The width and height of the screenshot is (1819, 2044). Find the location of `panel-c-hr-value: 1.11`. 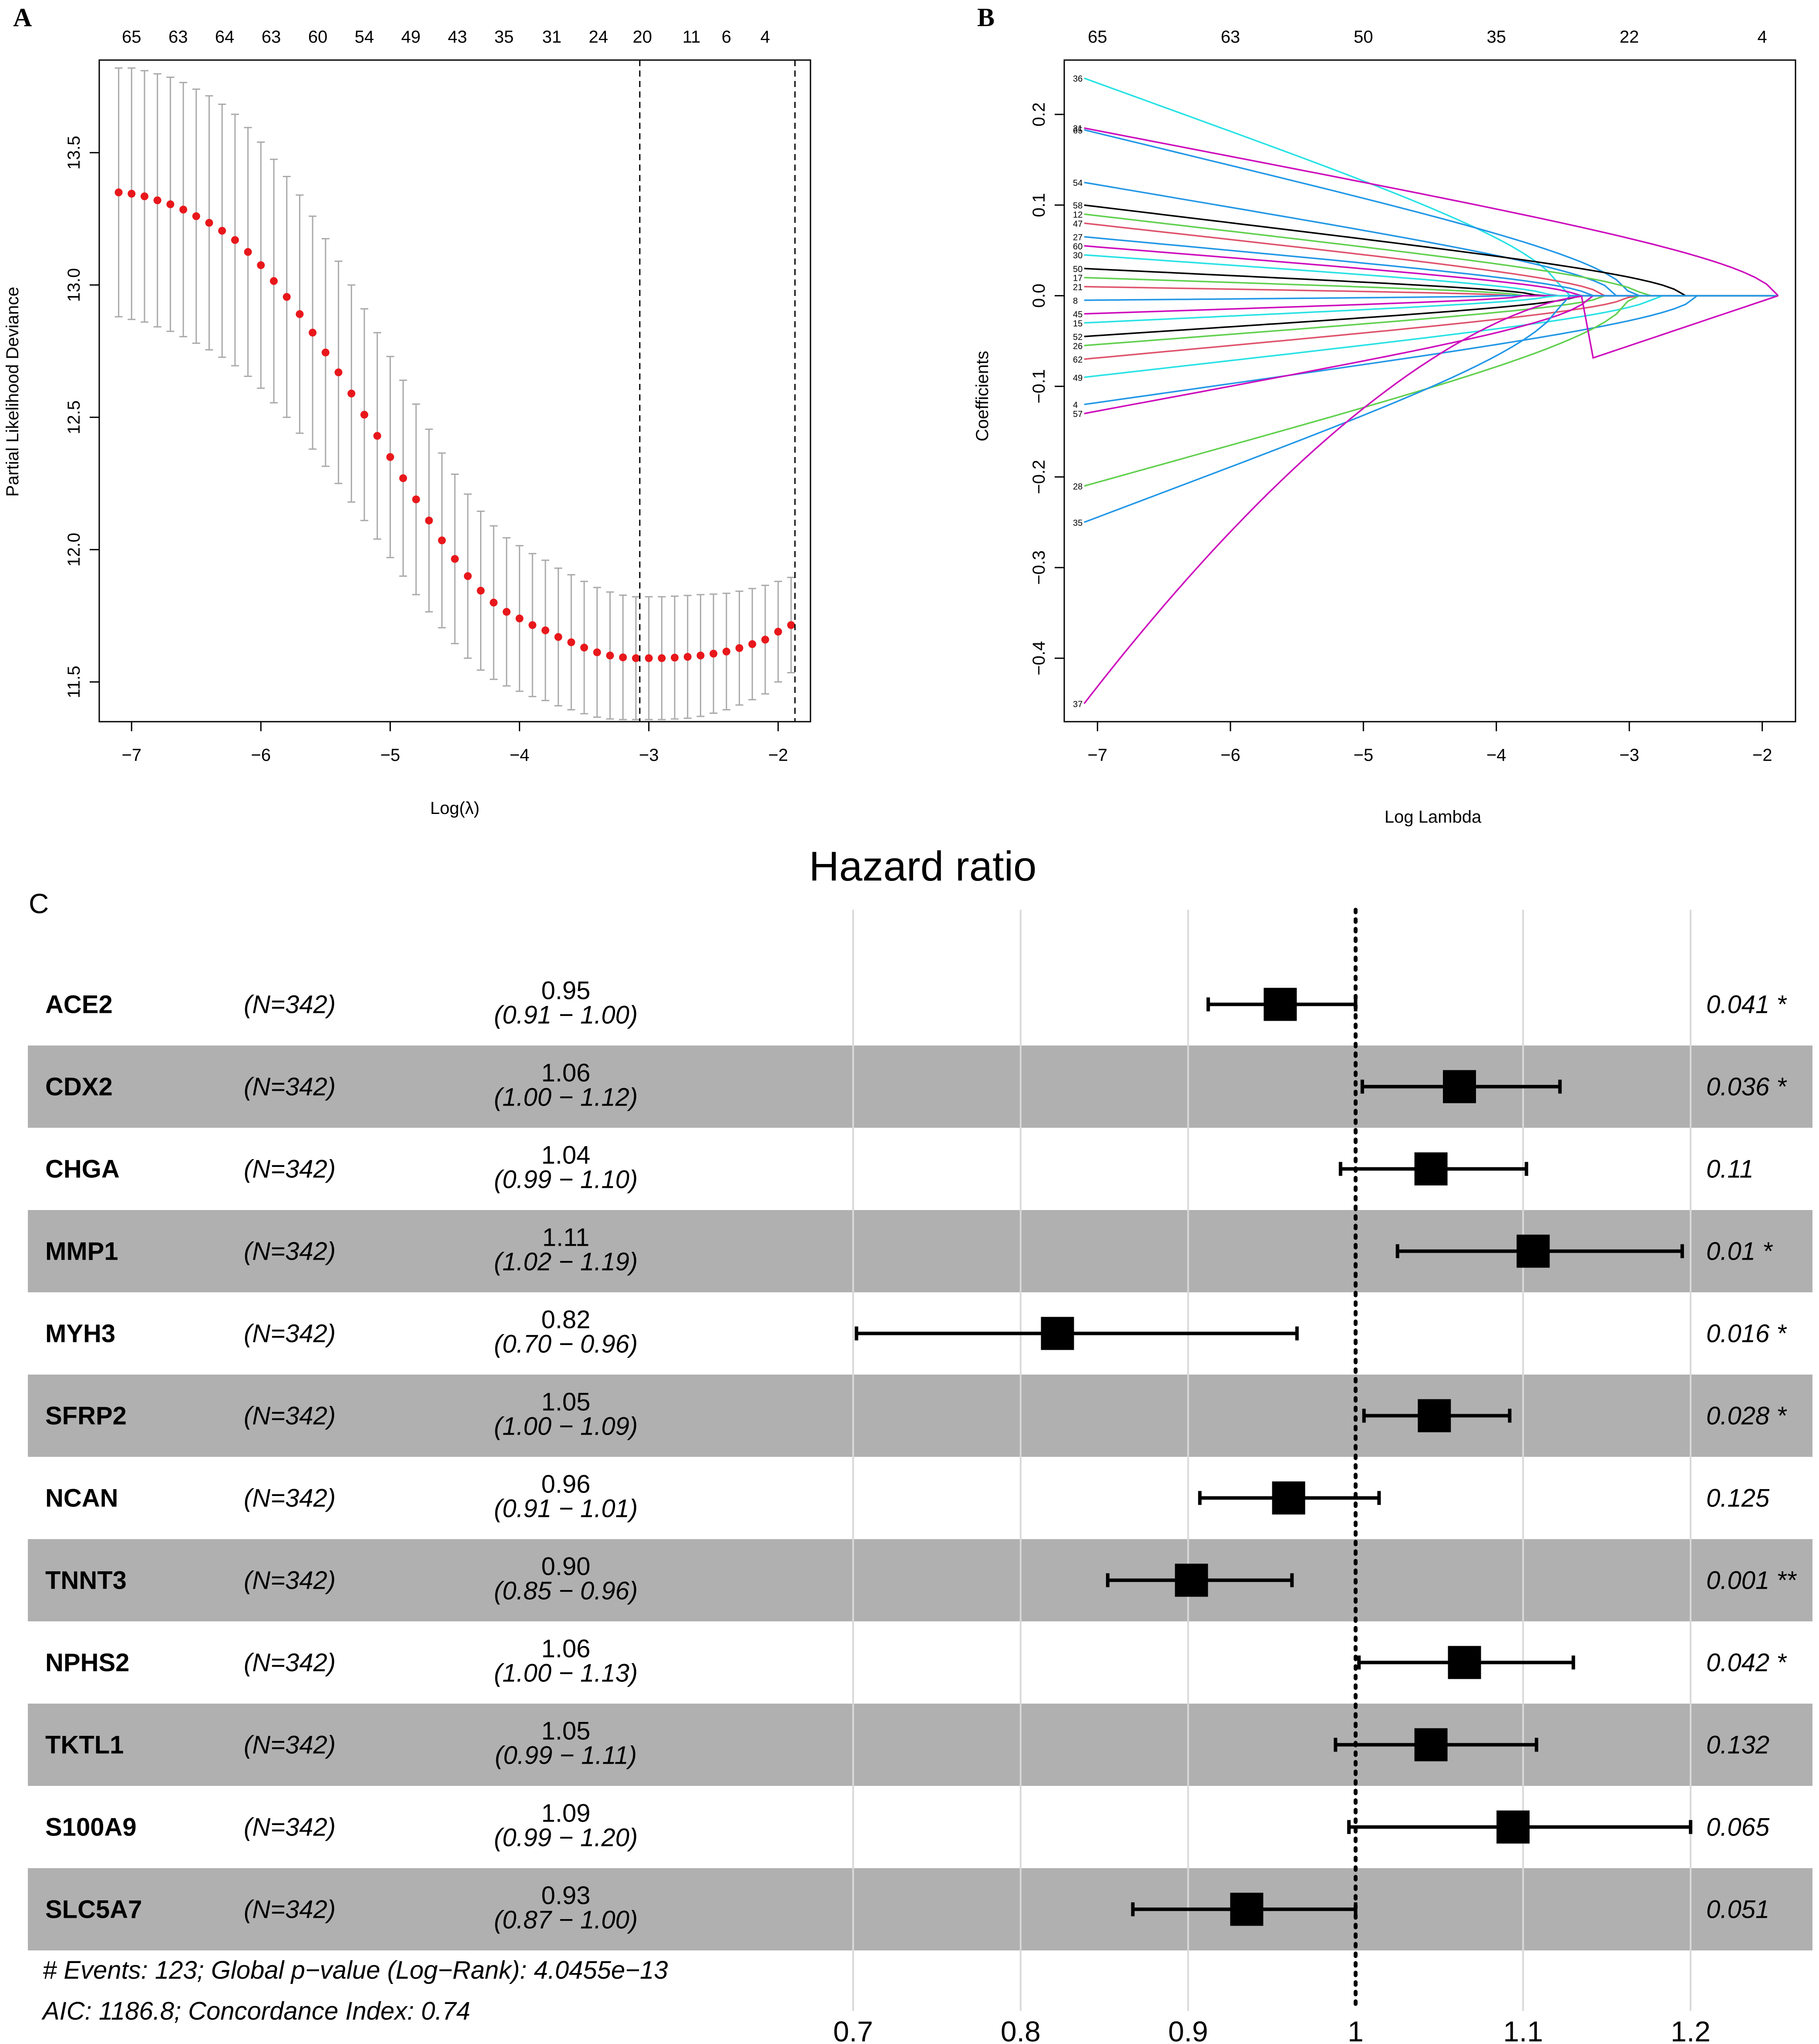

panel-c-hr-value: 1.11 is located at coordinates (566, 1238).